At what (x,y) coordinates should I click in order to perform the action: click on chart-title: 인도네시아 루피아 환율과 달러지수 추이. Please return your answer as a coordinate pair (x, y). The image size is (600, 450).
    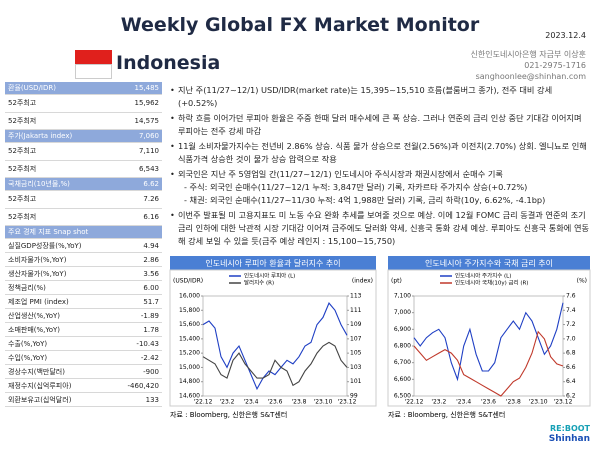
    Looking at the image, I should click on (272, 263).